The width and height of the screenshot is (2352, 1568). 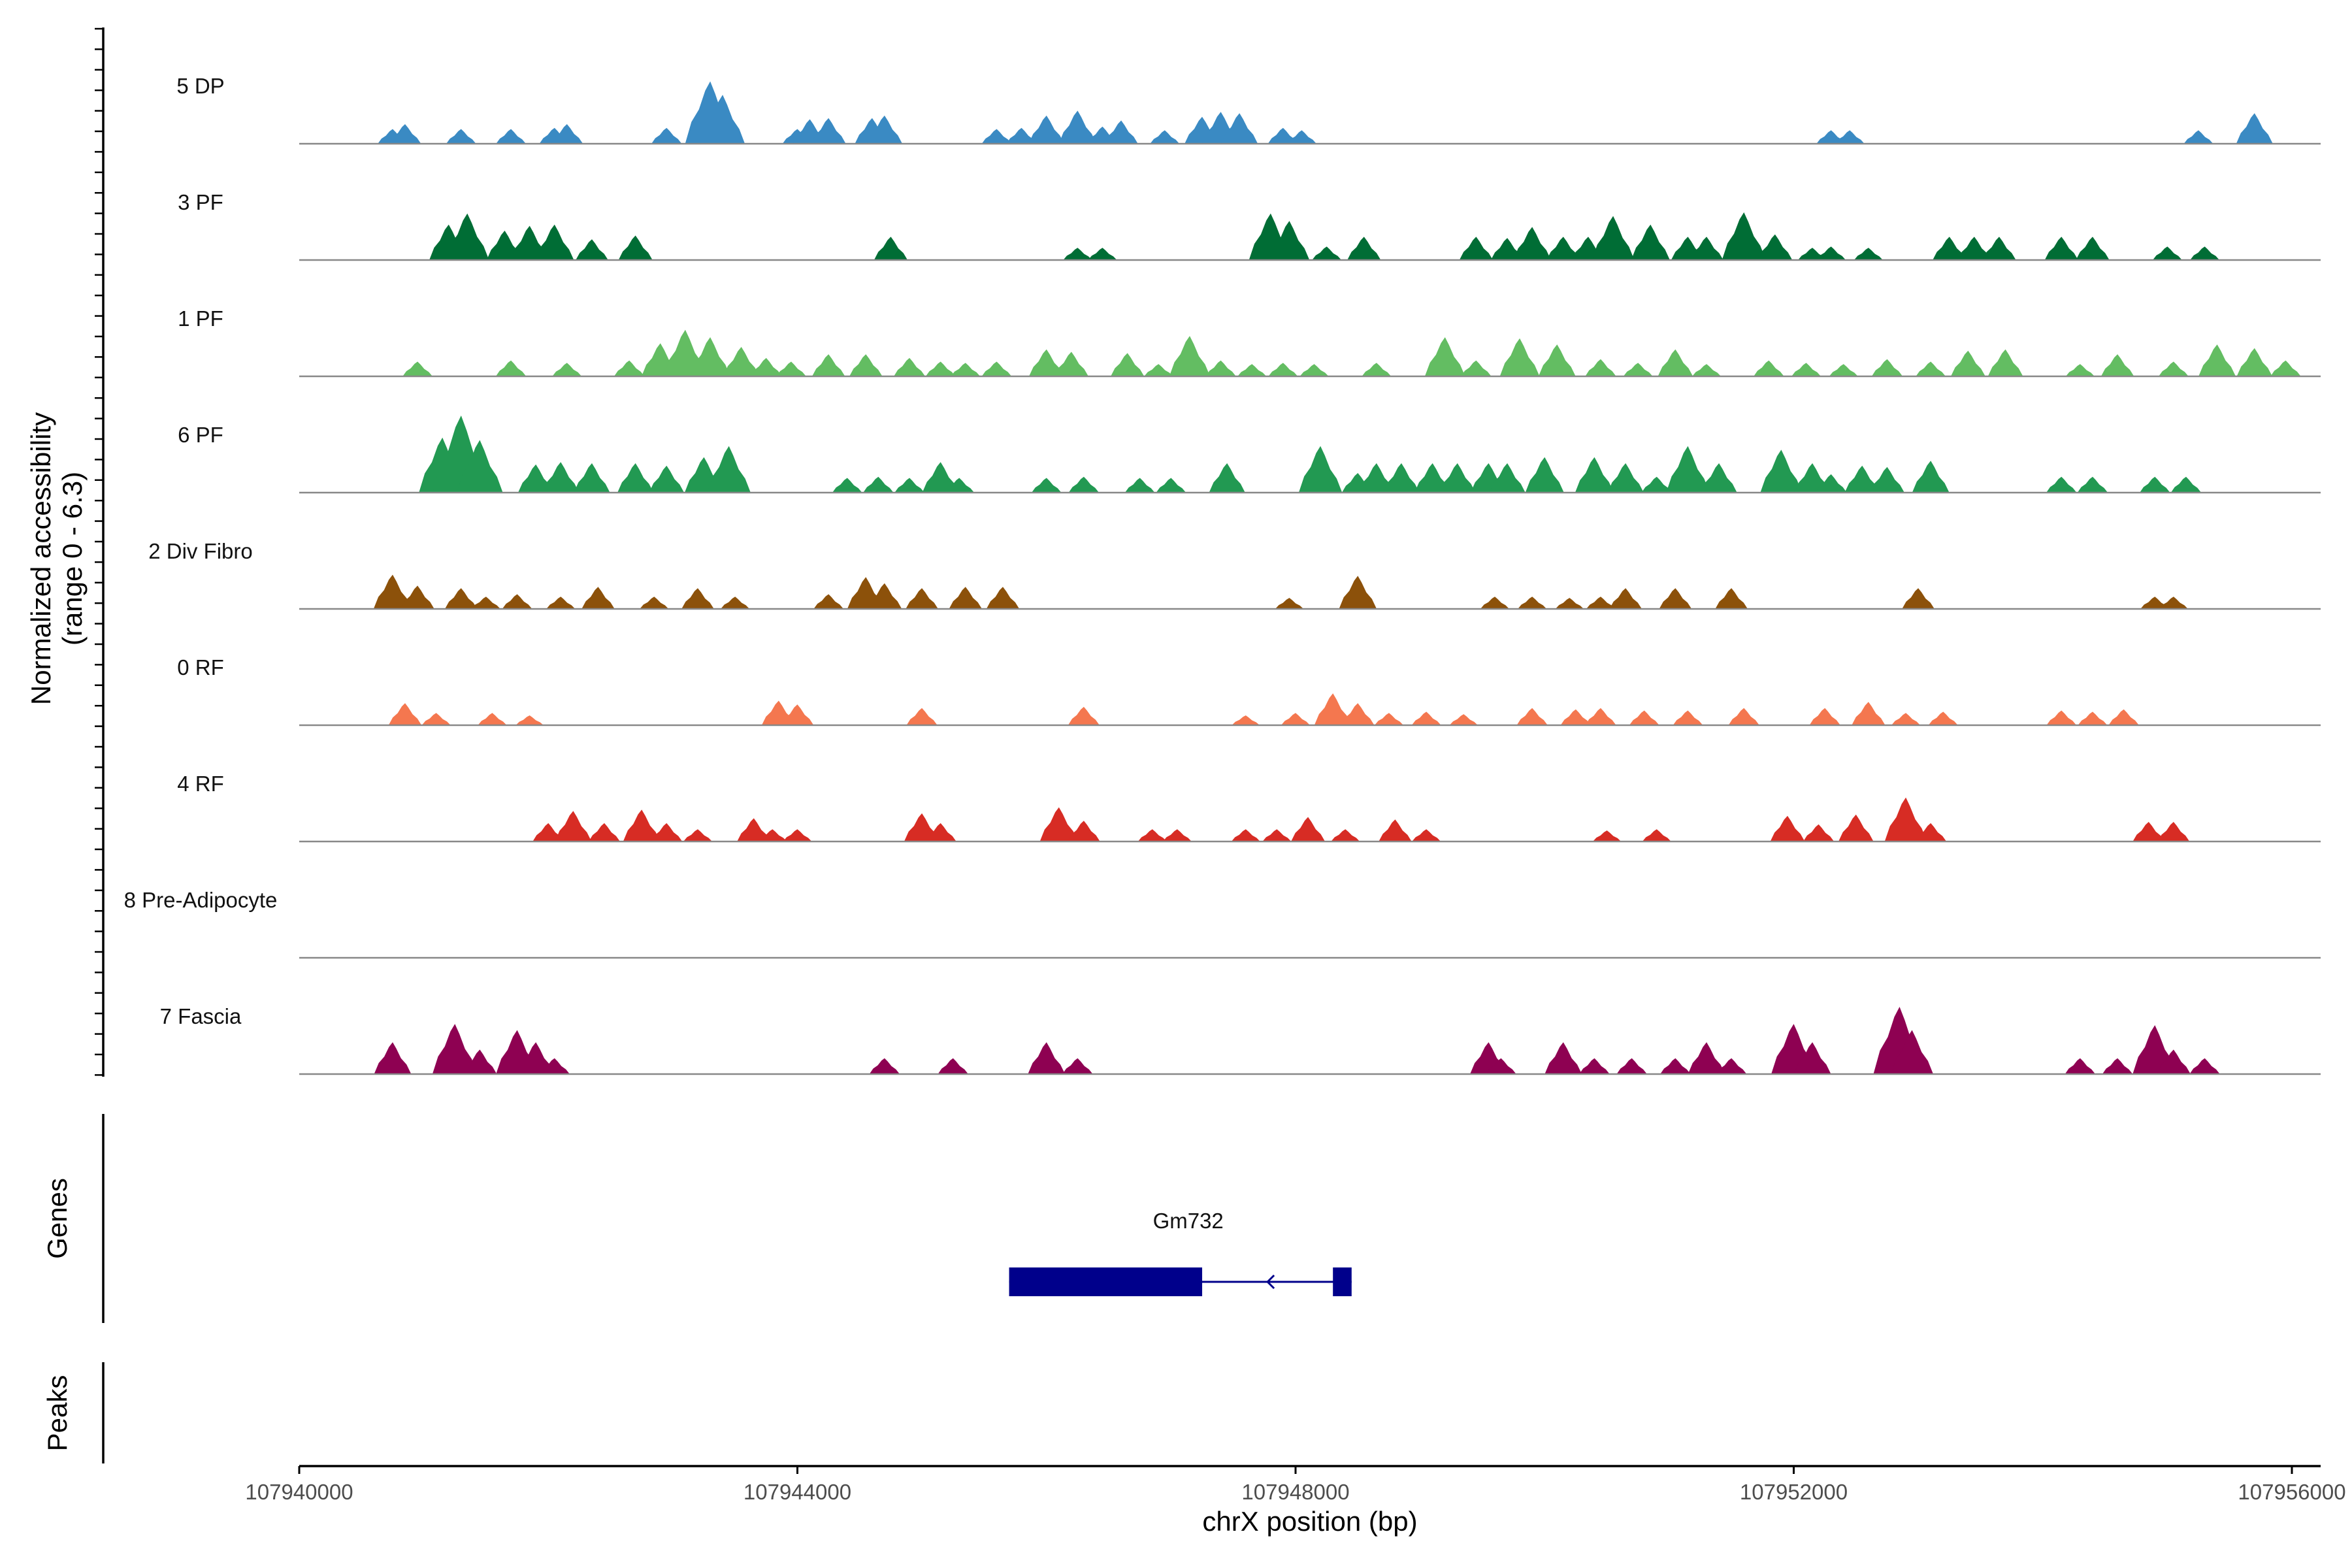 I want to click on track-label: 5 DP, so click(x=200, y=86).